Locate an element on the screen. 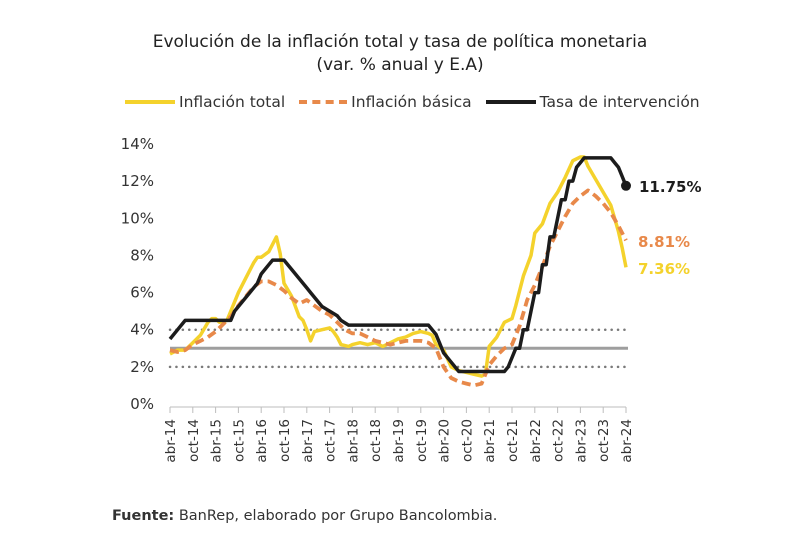  x-tick-label: abr-16 is located at coordinates (262, 441).